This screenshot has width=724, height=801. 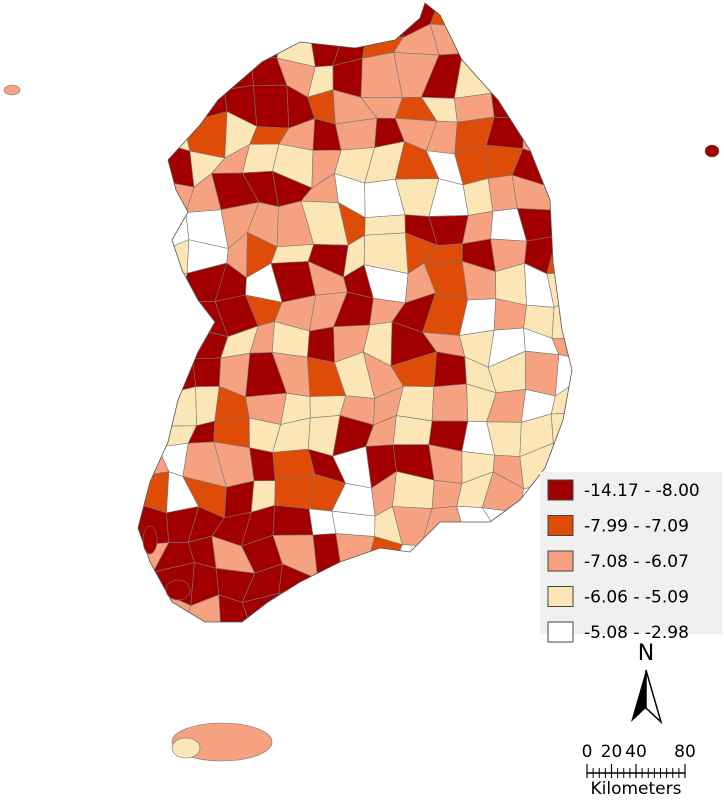 What do you see at coordinates (186, 748) in the screenshot?
I see `jeju-west` at bounding box center [186, 748].